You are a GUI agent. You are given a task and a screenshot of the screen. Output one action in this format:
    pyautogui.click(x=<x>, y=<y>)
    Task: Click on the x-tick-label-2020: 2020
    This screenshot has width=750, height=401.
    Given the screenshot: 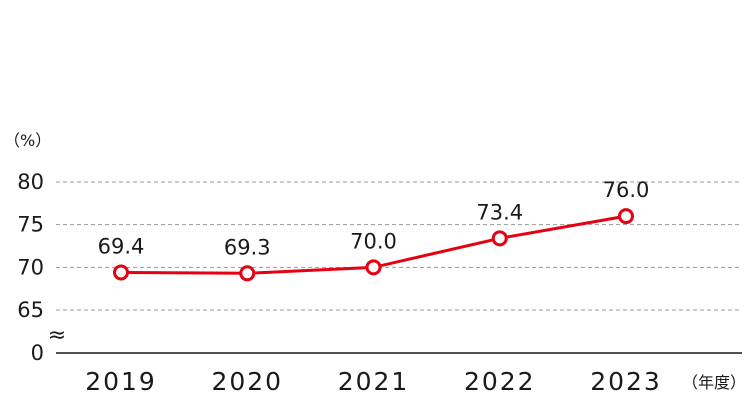 What is the action you would take?
    pyautogui.click(x=247, y=381)
    